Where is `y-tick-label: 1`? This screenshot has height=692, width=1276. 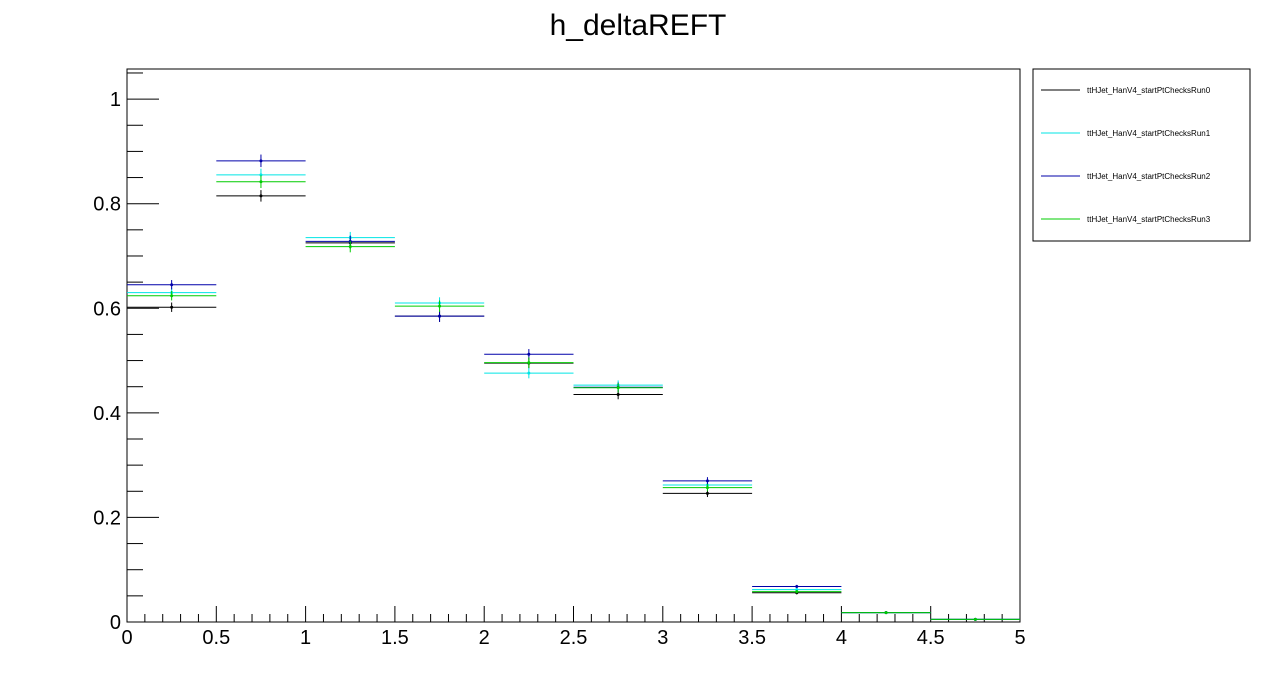
y-tick-label: 1 is located at coordinates (115, 100).